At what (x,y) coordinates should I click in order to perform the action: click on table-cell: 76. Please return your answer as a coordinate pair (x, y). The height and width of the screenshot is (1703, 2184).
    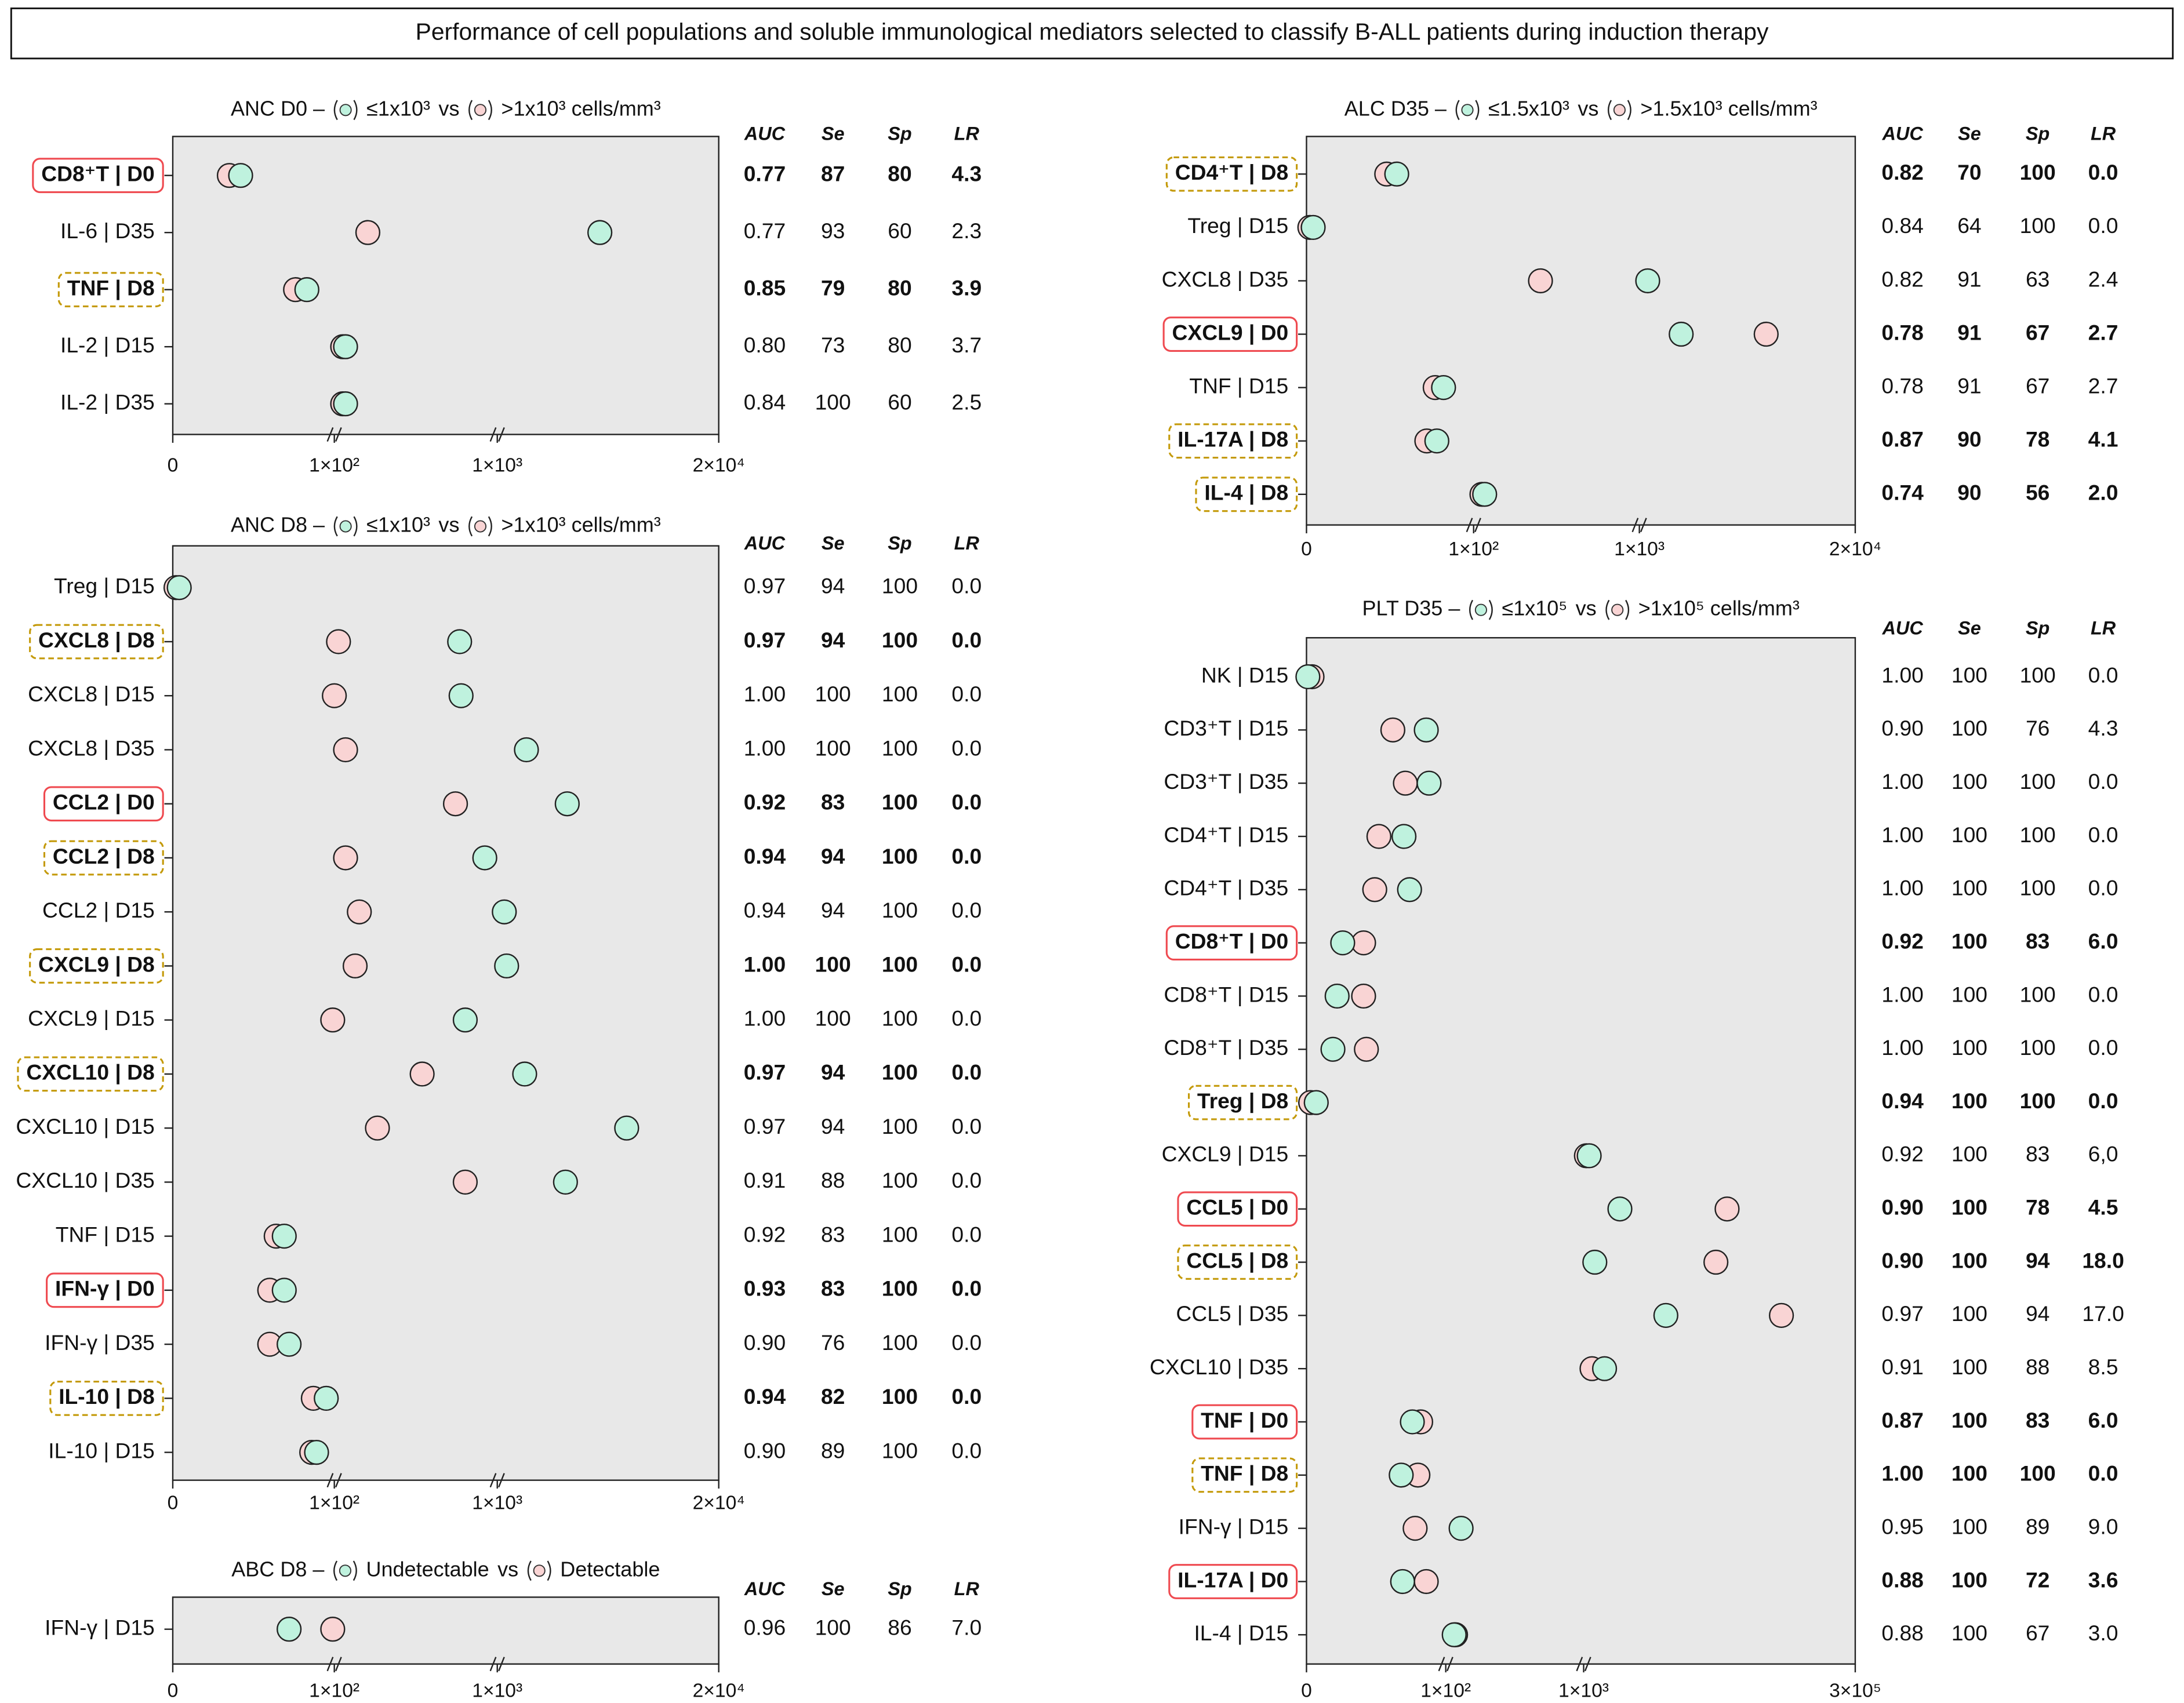
    Looking at the image, I should click on (2037, 728).